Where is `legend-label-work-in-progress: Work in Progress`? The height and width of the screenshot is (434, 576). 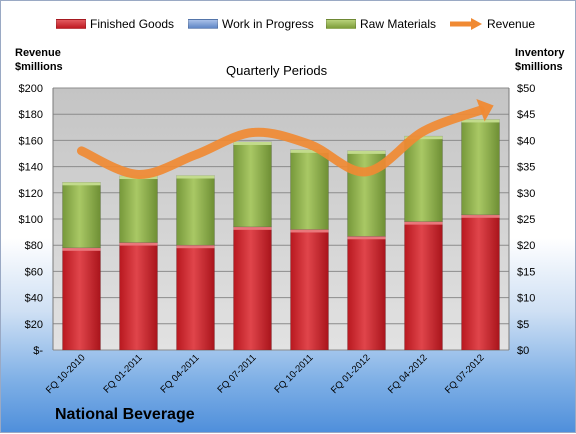
legend-label-work-in-progress: Work in Progress is located at coordinates (268, 24).